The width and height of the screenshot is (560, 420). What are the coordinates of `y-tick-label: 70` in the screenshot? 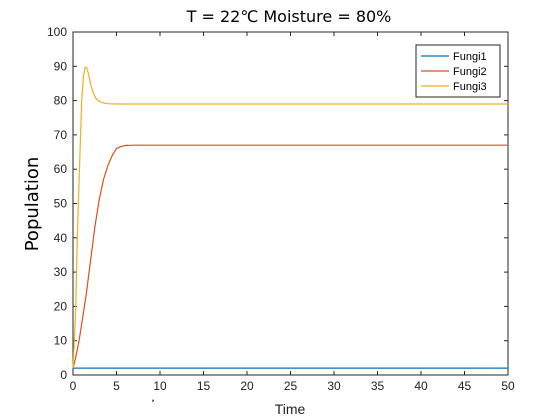 It's located at (61, 135).